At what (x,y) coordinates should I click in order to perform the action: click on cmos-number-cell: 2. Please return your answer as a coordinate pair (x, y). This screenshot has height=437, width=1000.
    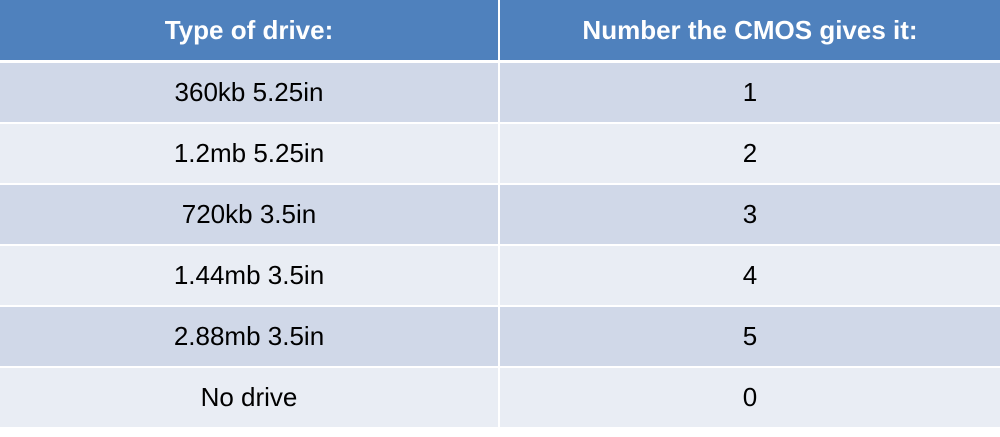
    Looking at the image, I should click on (749, 154).